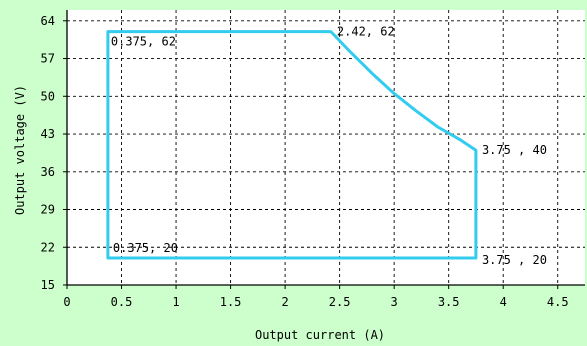  Describe the element at coordinates (394, 302) in the screenshot. I see `x-tick-label: 3` at that location.